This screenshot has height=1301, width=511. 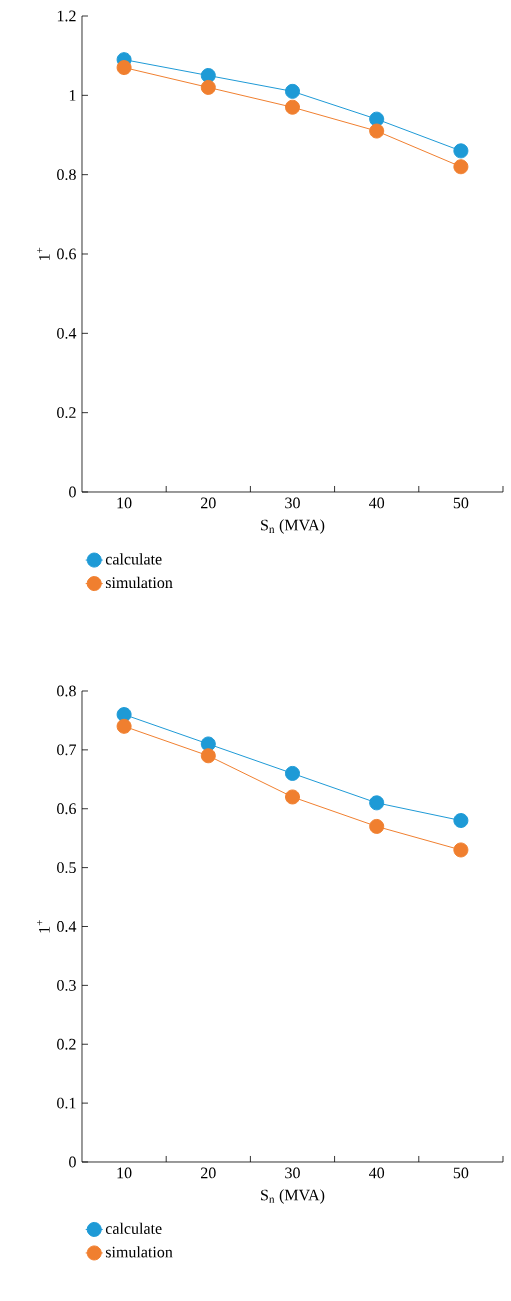 I want to click on y-tick-label: 0.3, so click(x=66, y=985).